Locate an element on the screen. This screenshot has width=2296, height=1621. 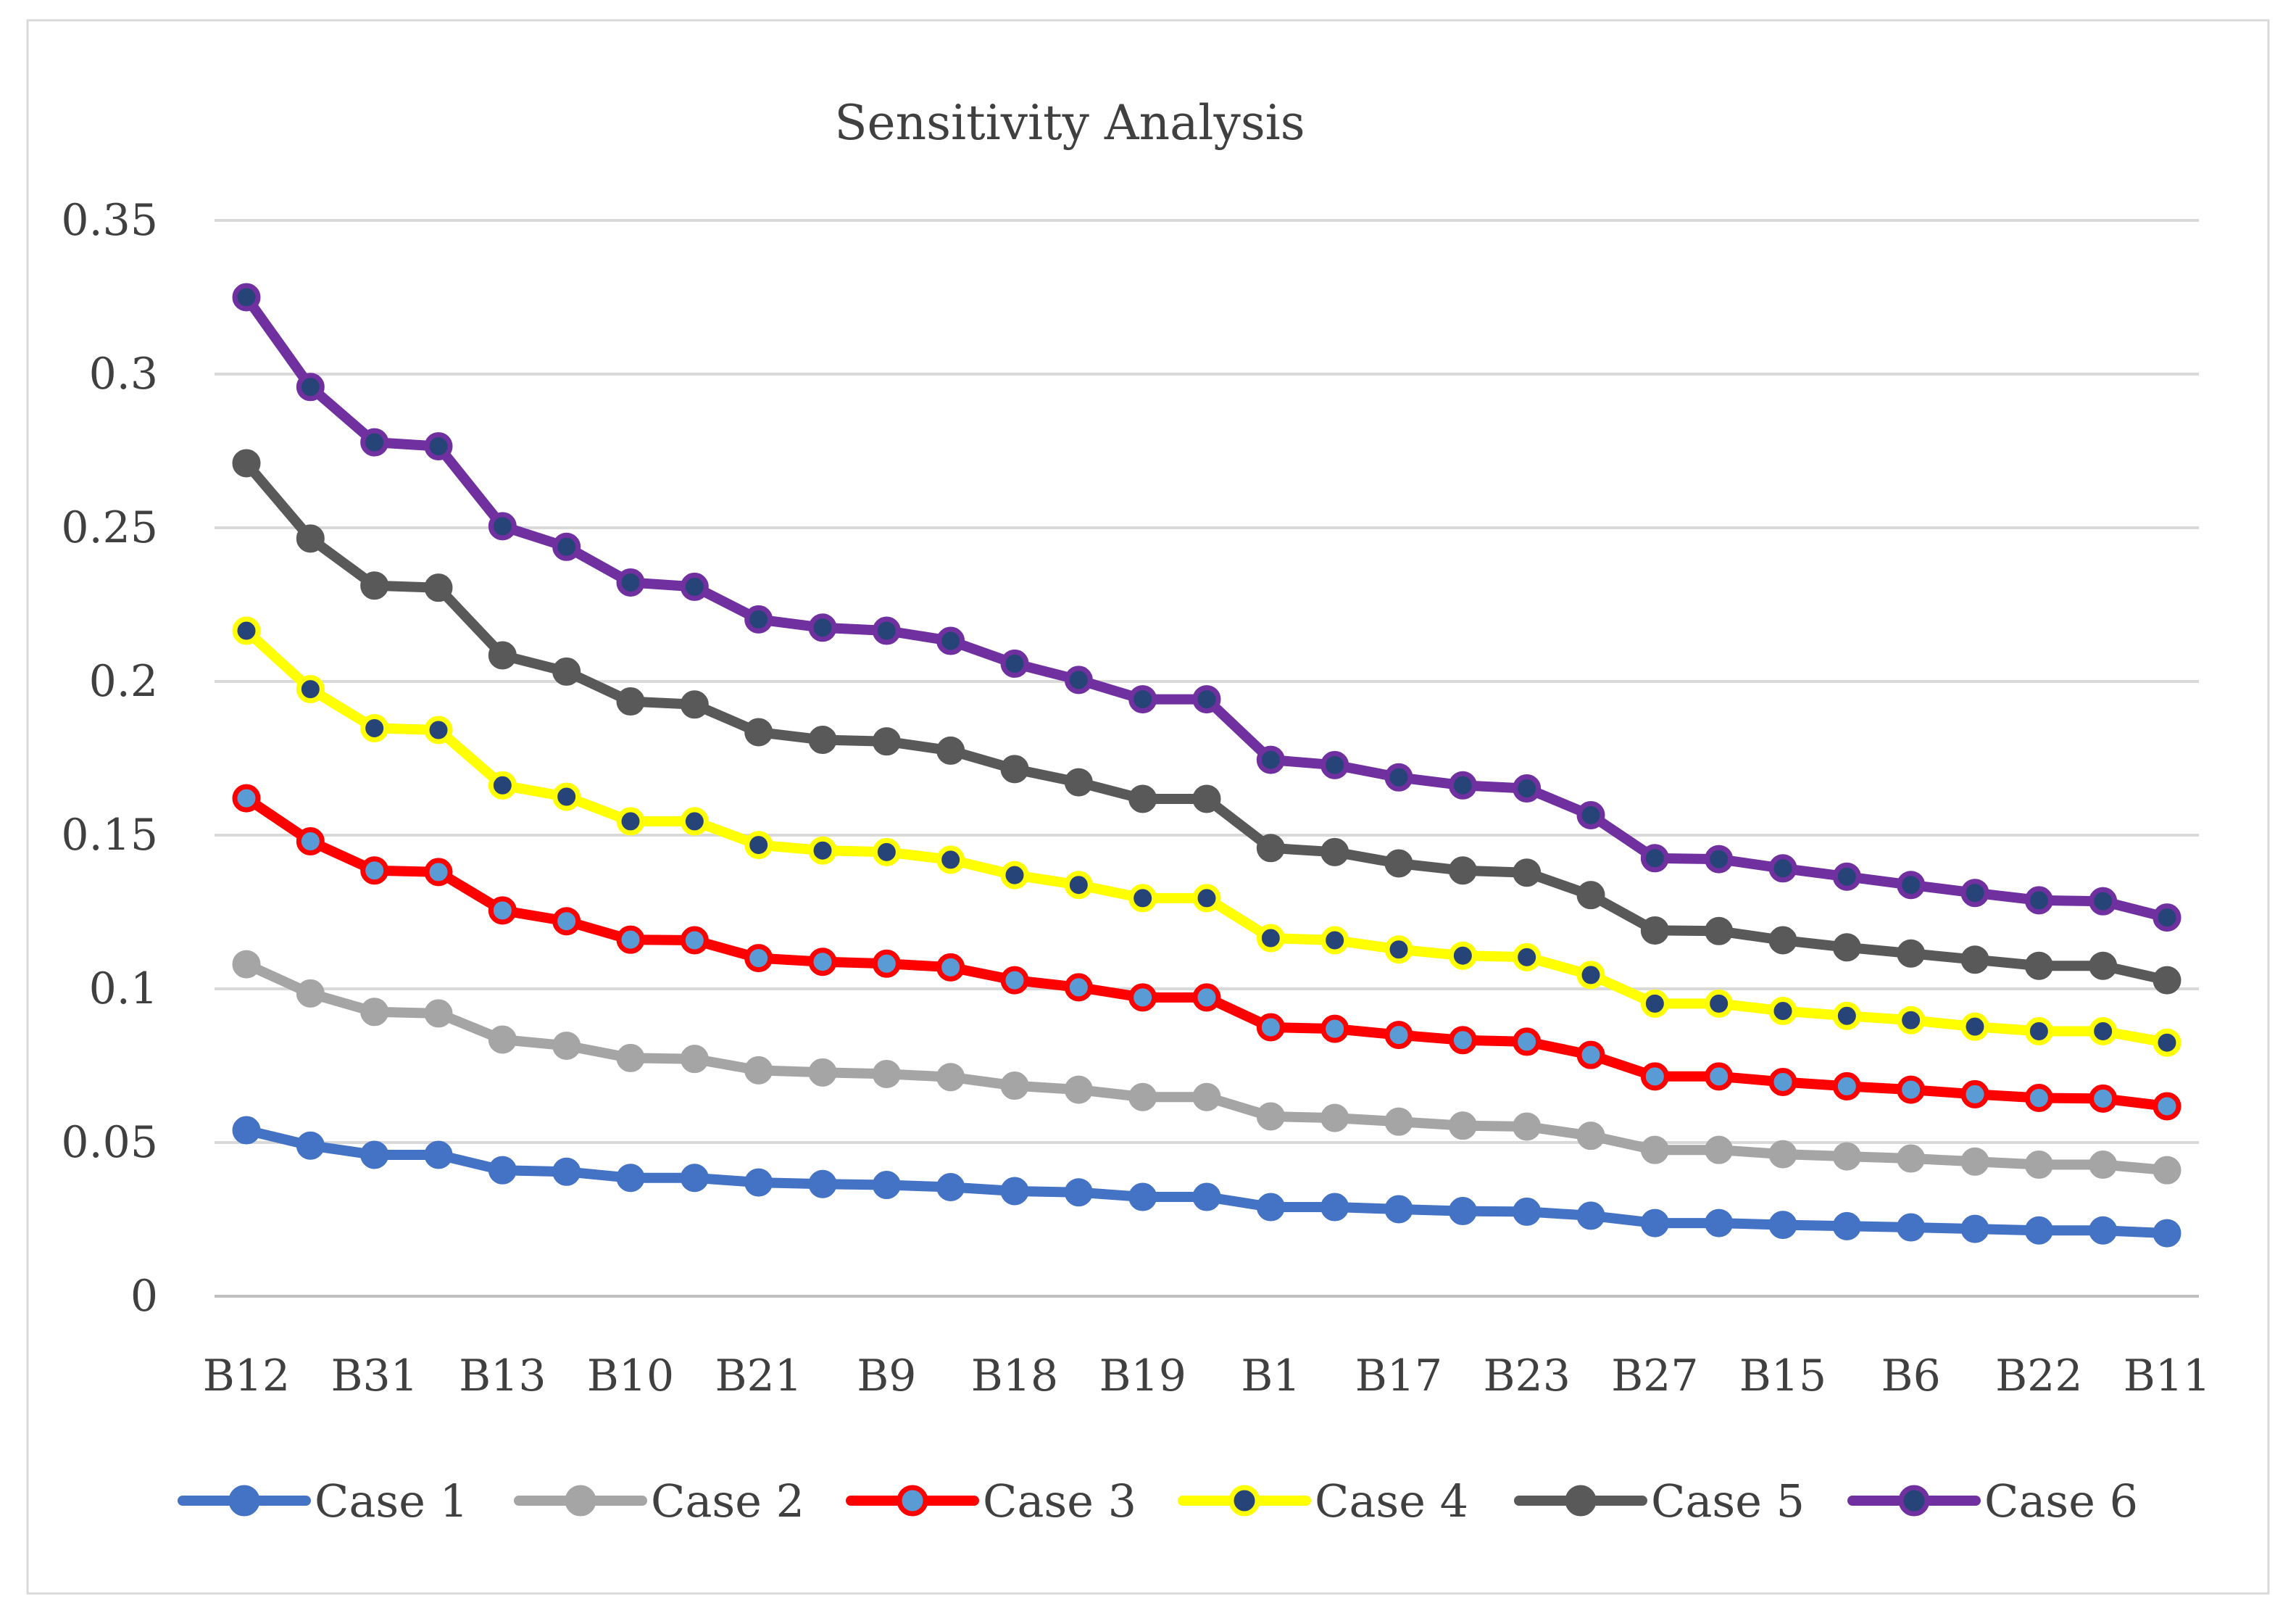
chart-title: Sensitivity Analysis is located at coordinates (1069, 123).